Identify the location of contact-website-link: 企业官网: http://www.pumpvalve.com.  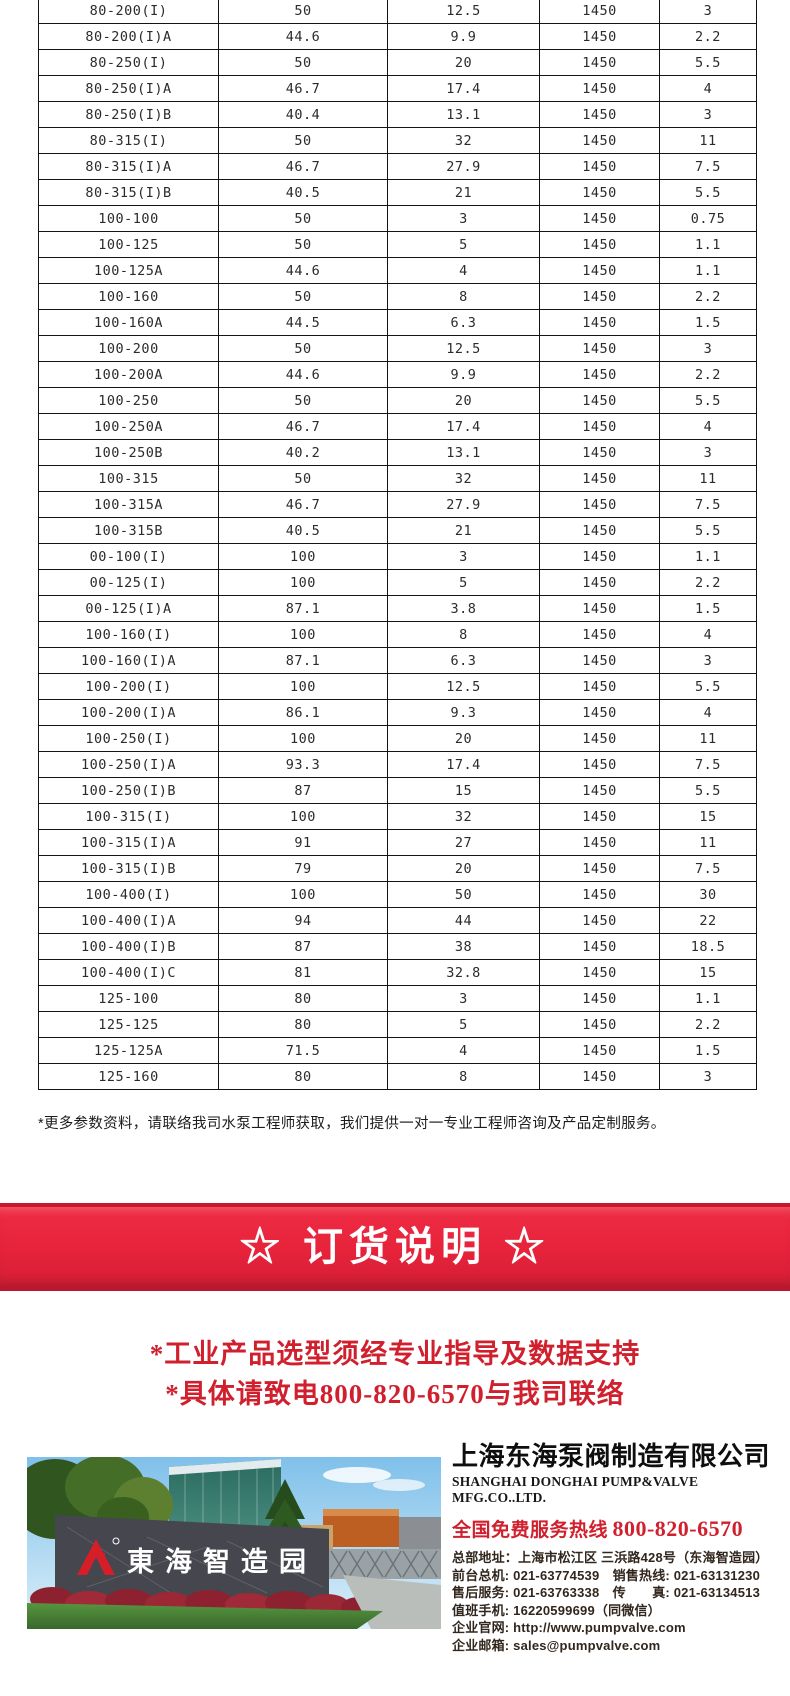
(569, 1627).